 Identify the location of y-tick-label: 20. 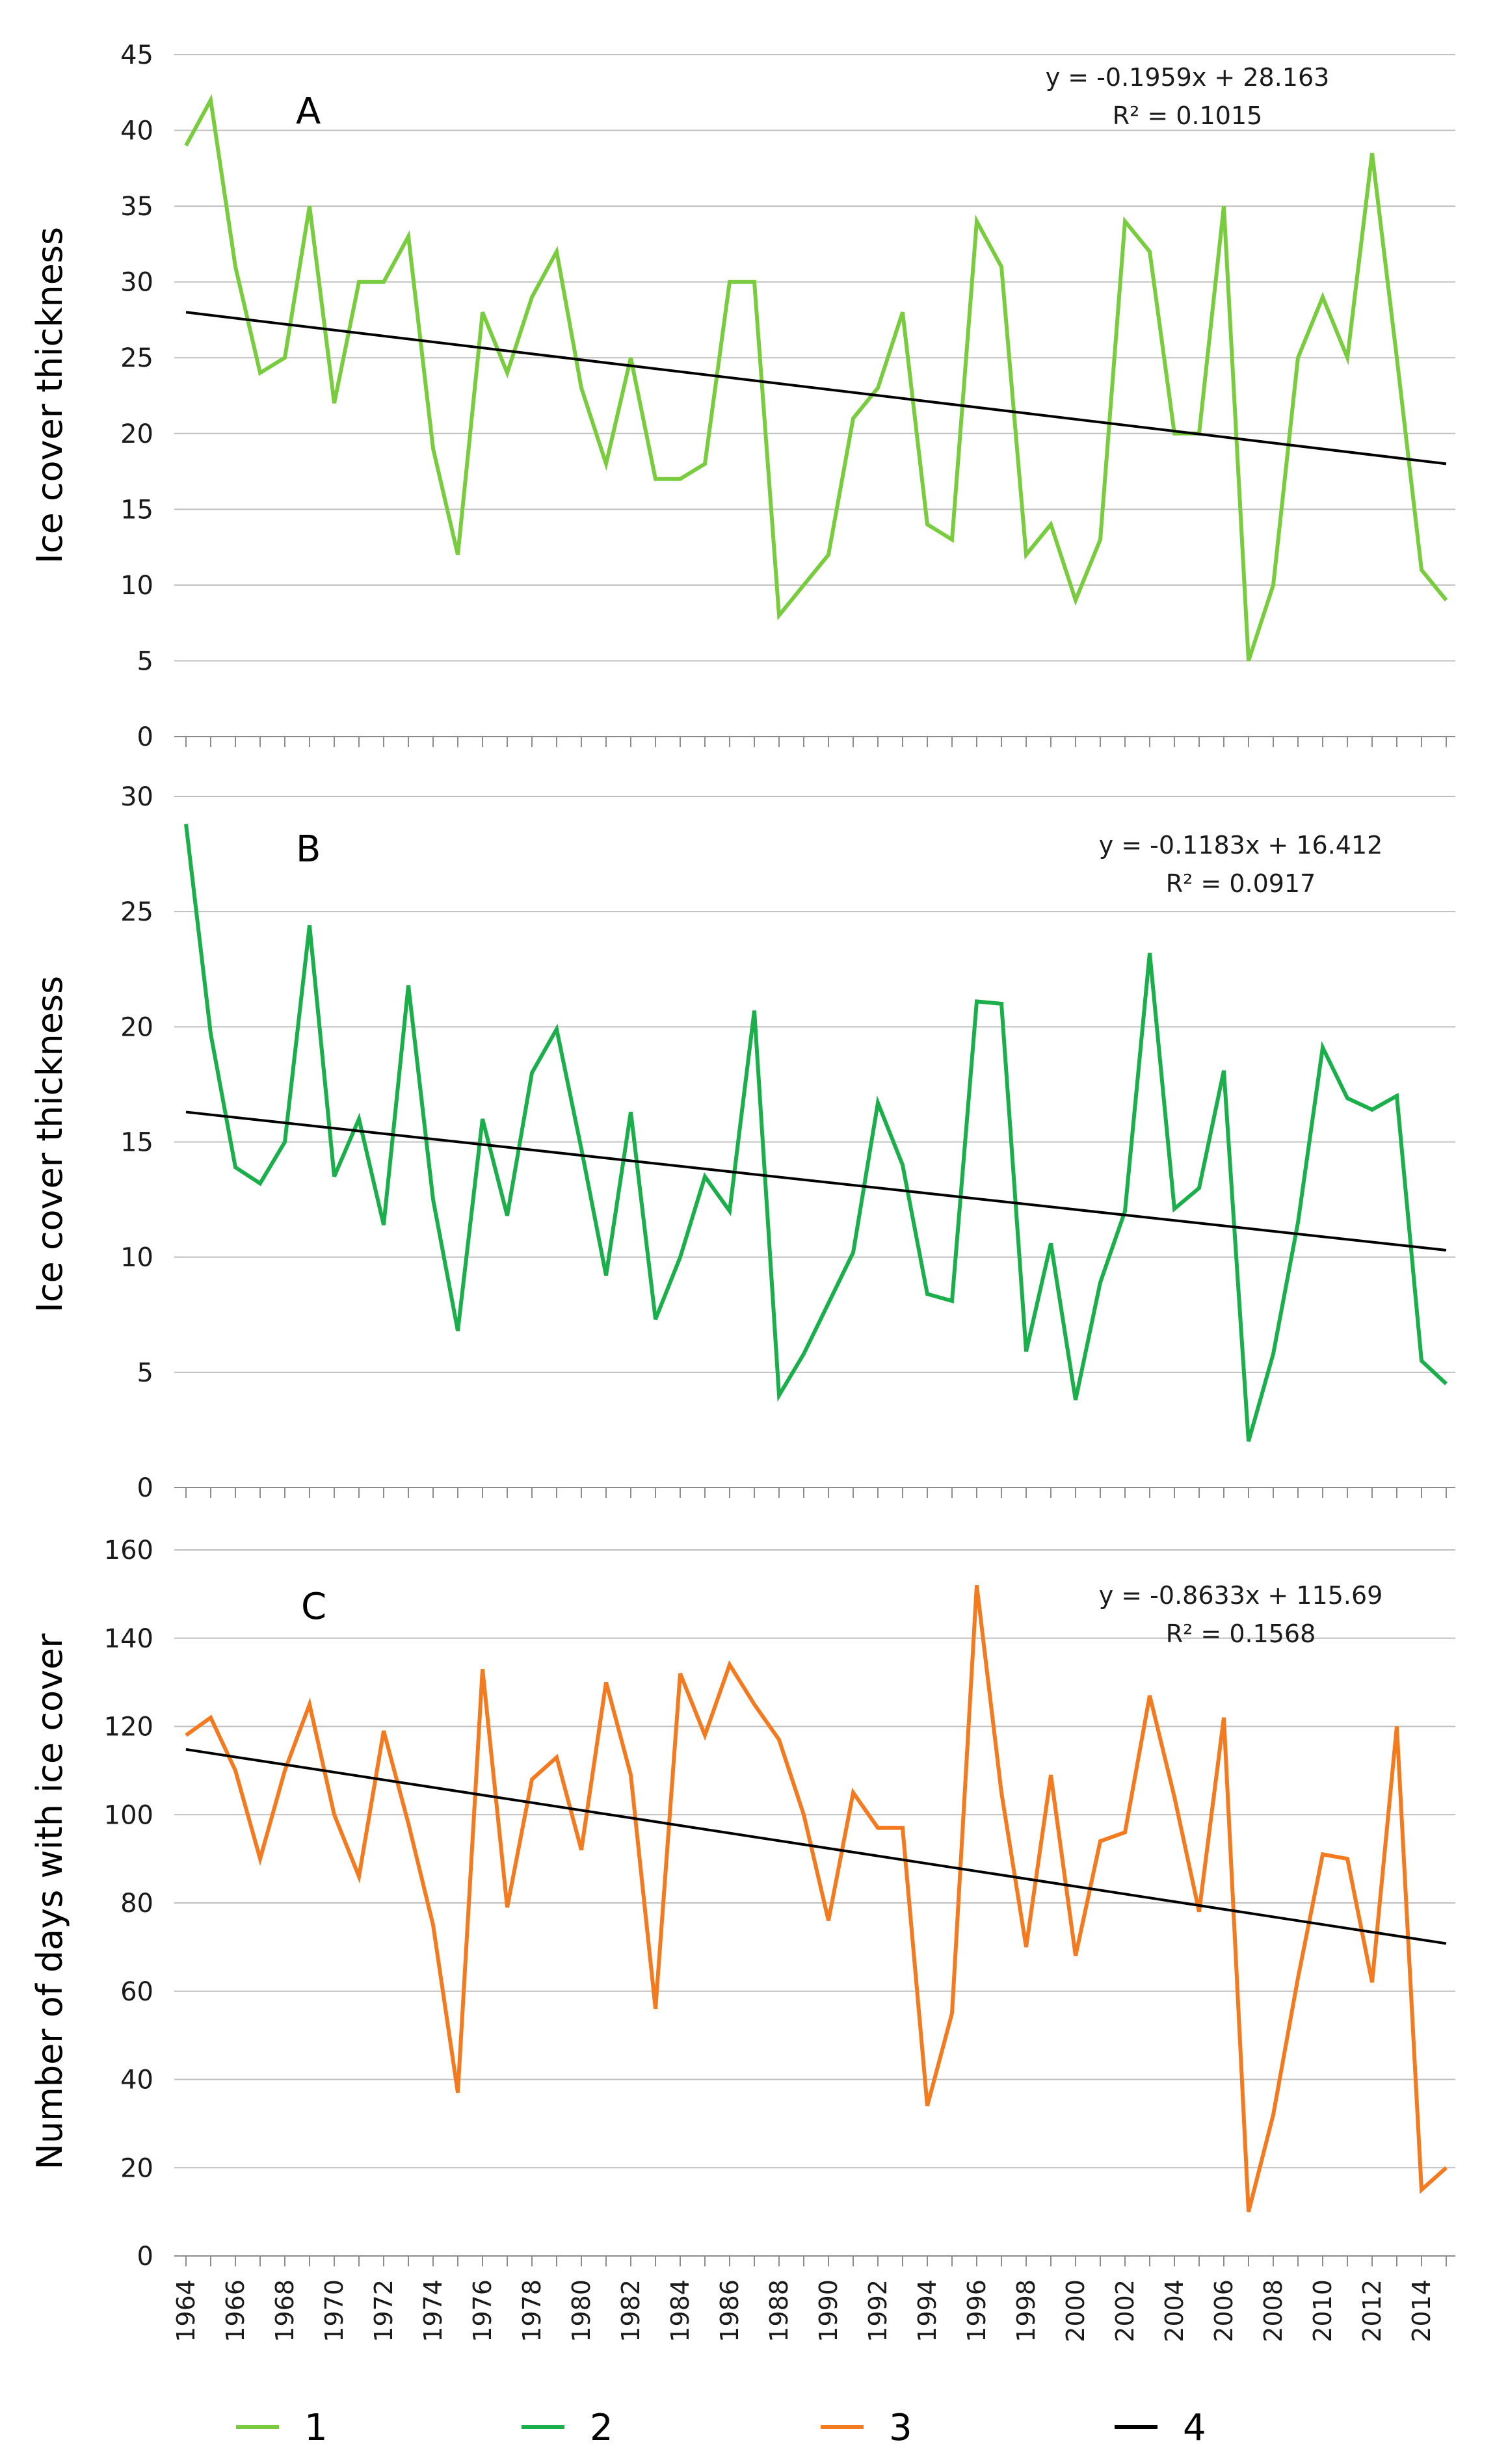
(136, 1027).